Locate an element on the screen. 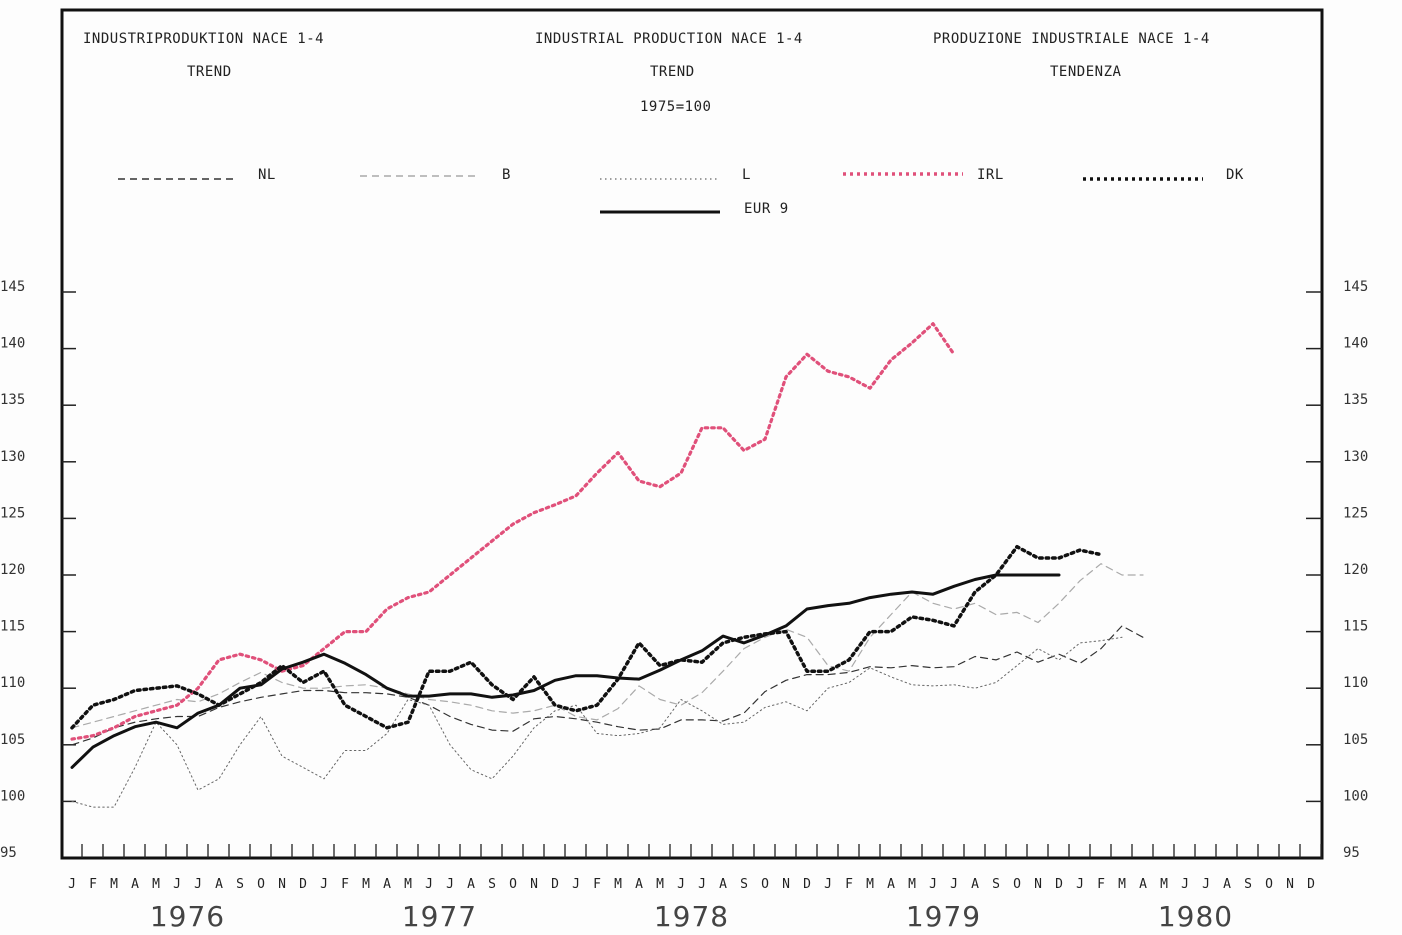  series-line-l is located at coordinates (597, 722).